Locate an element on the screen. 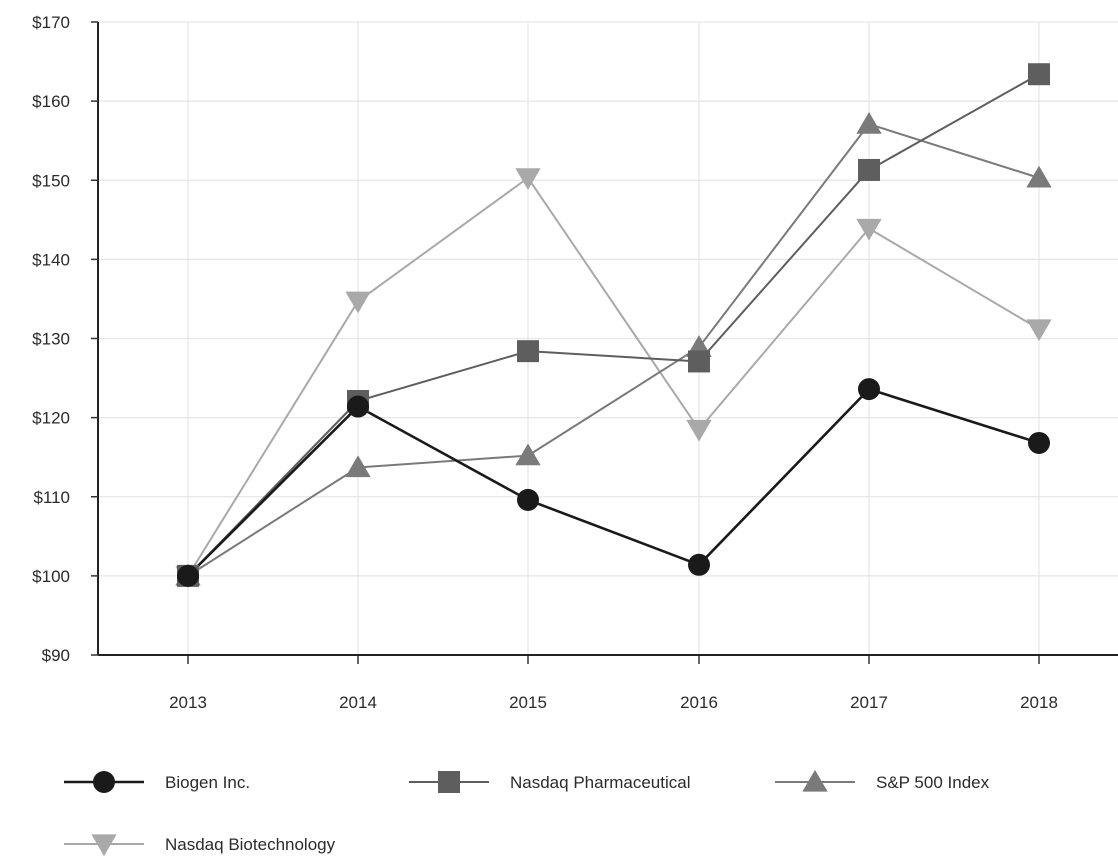 The image size is (1118, 858). legend-item-nasdaq-biotechnology: Nasdaq Biotechnology is located at coordinates (200, 845).